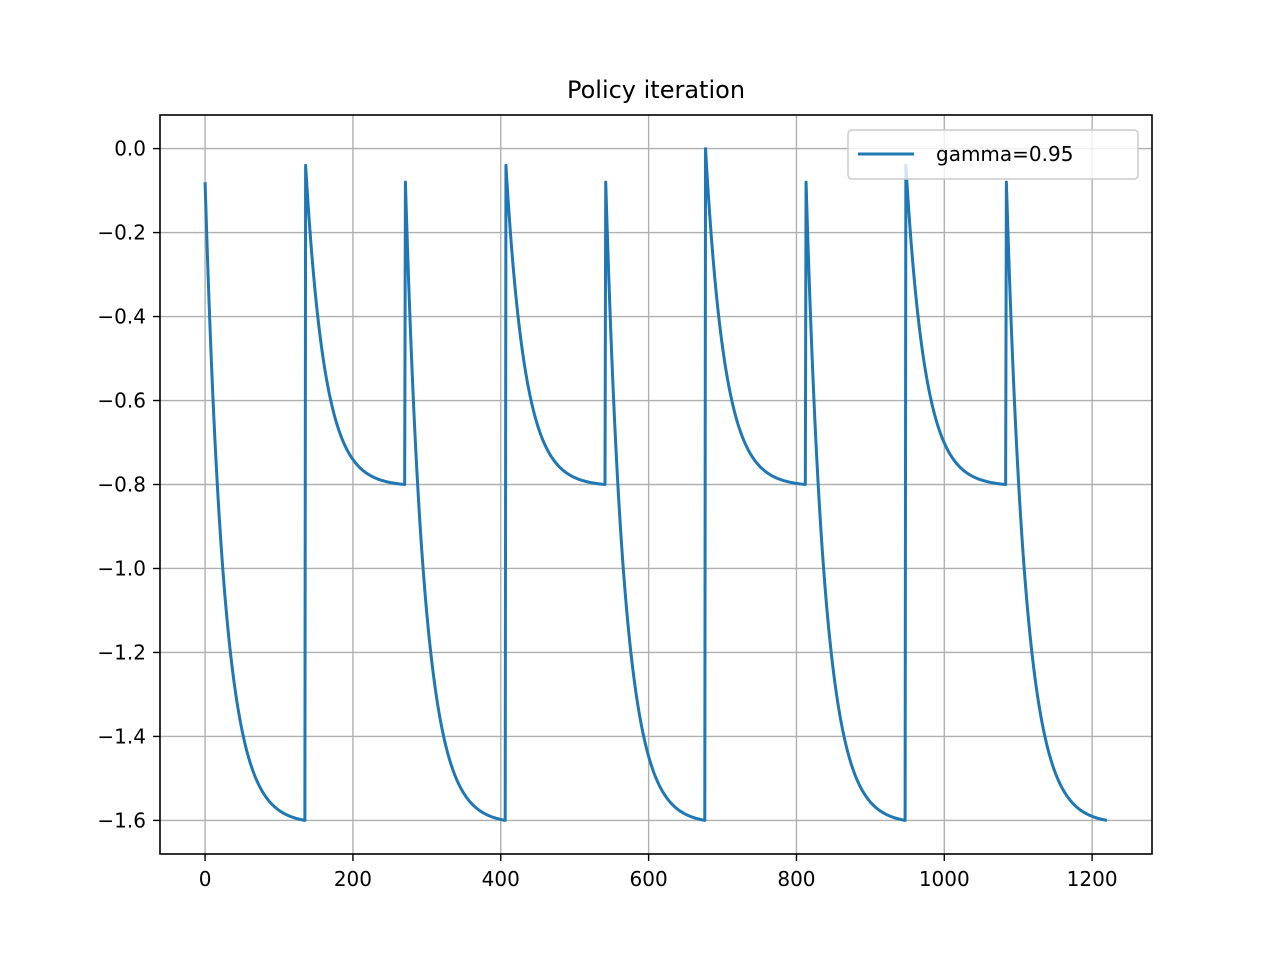  I want to click on x-tick-label: 800, so click(796, 879).